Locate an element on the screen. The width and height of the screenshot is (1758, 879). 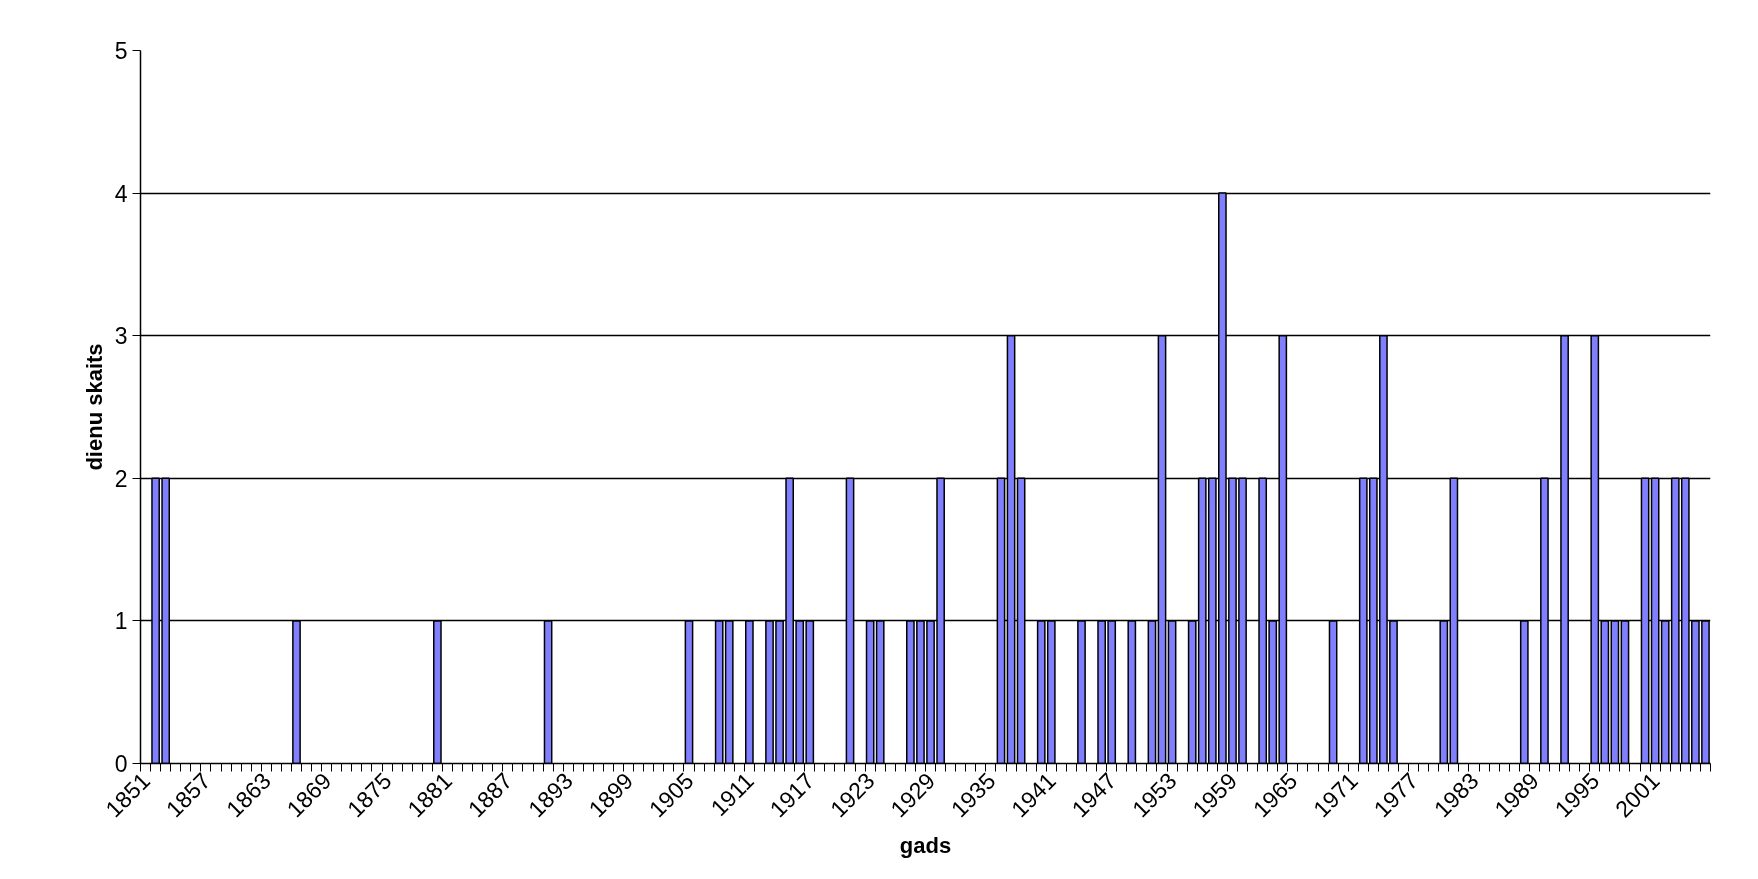
y-tick-label: 2 is located at coordinates (121, 478).